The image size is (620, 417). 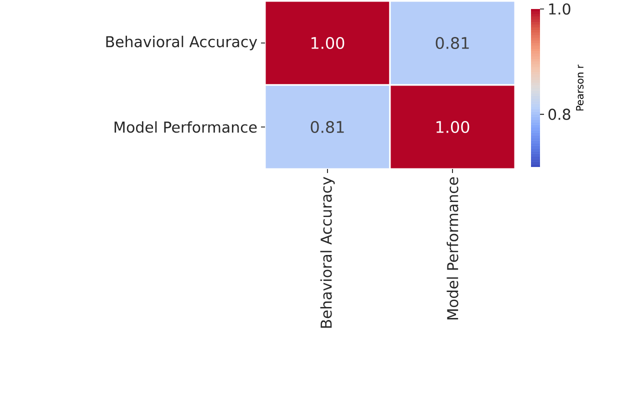 I want to click on color-bar-title: Pearson r, so click(x=580, y=87).